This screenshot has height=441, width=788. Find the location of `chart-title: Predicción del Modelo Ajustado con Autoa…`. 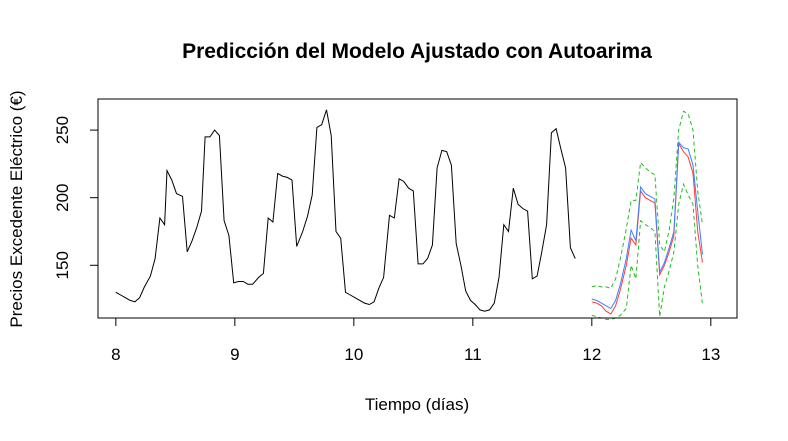

chart-title: Predicción del Modelo Ajustado con Autoa… is located at coordinates (417, 51).